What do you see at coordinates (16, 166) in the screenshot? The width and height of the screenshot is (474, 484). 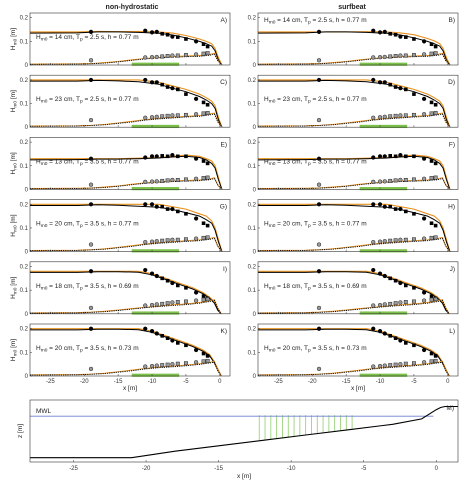 I see `y-axis-label-part: m0` at bounding box center [16, 166].